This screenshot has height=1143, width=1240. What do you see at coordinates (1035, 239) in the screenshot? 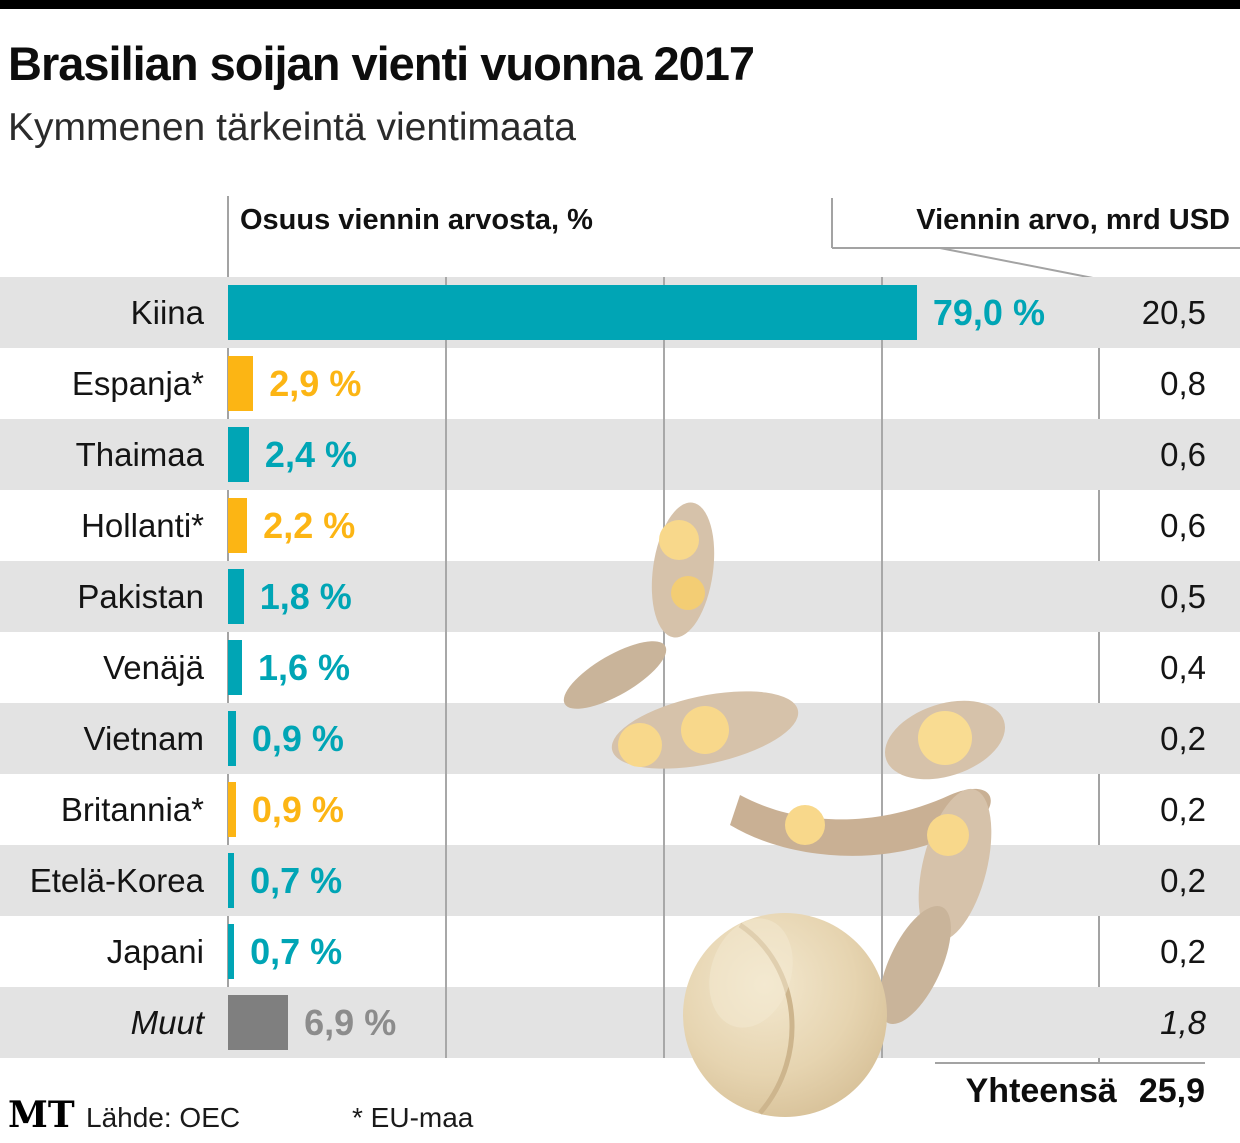
I see `header-callout-lines` at bounding box center [1035, 239].